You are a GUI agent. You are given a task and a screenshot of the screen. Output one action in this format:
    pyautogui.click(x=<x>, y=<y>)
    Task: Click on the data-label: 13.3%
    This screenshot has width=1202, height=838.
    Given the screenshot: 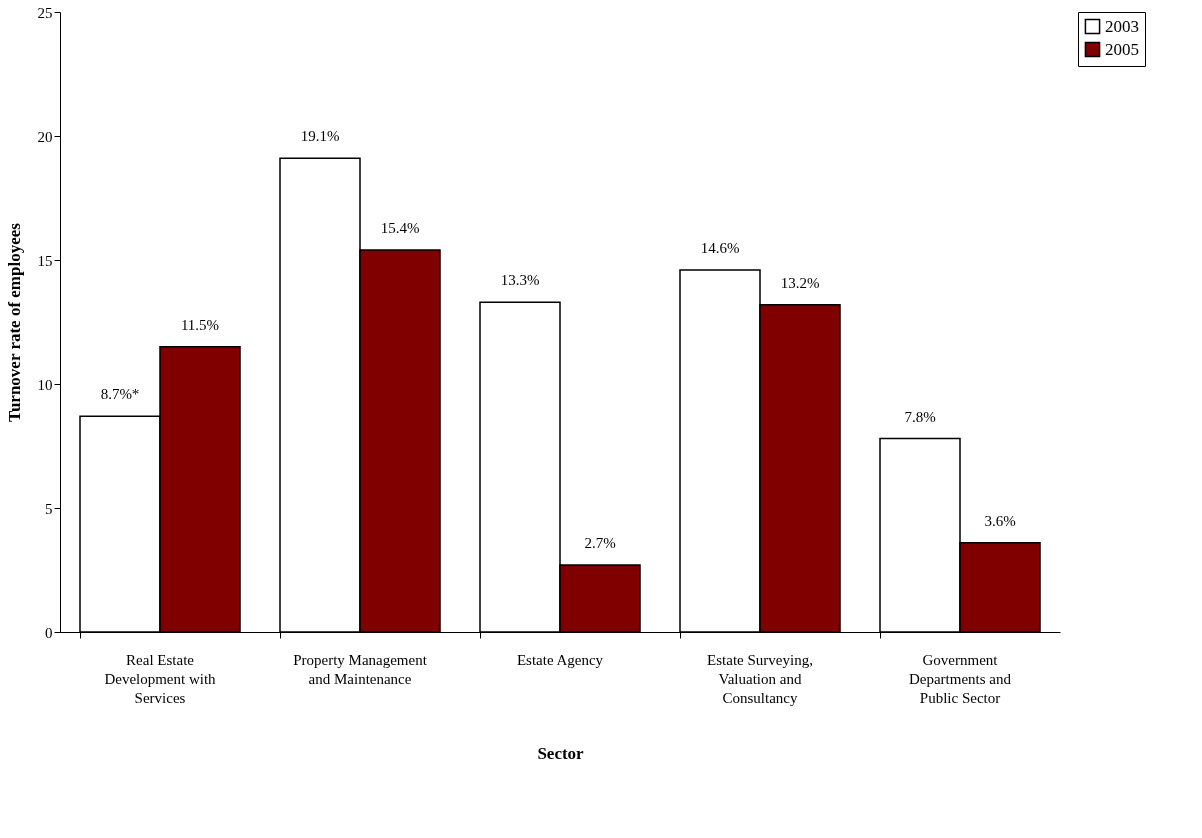 What is the action you would take?
    pyautogui.click(x=520, y=280)
    